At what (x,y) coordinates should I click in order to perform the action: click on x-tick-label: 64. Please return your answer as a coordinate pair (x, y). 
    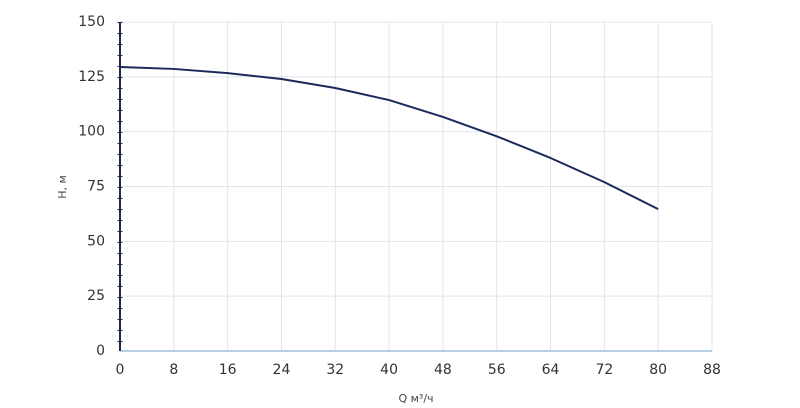
    Looking at the image, I should click on (551, 370).